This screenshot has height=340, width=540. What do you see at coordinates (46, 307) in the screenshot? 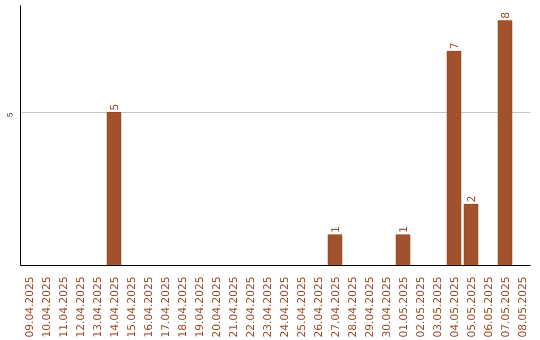
I see `x-tick-label: 10.04.2025` at bounding box center [46, 307].